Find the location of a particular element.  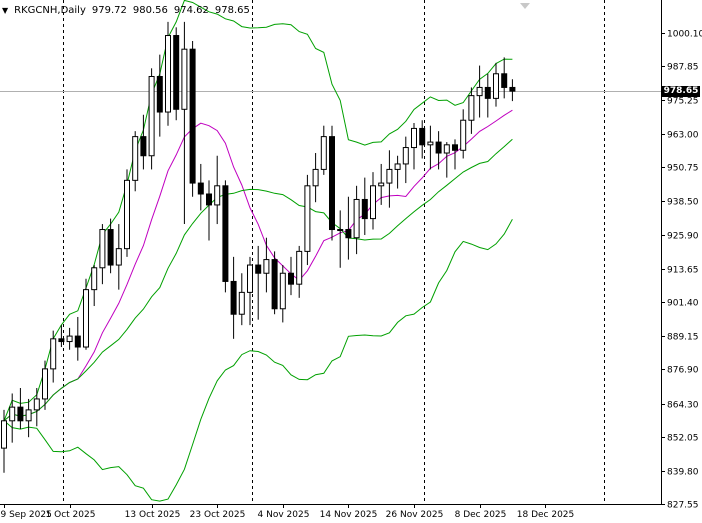

y-tick-label: 1000.10 is located at coordinates (684, 35).